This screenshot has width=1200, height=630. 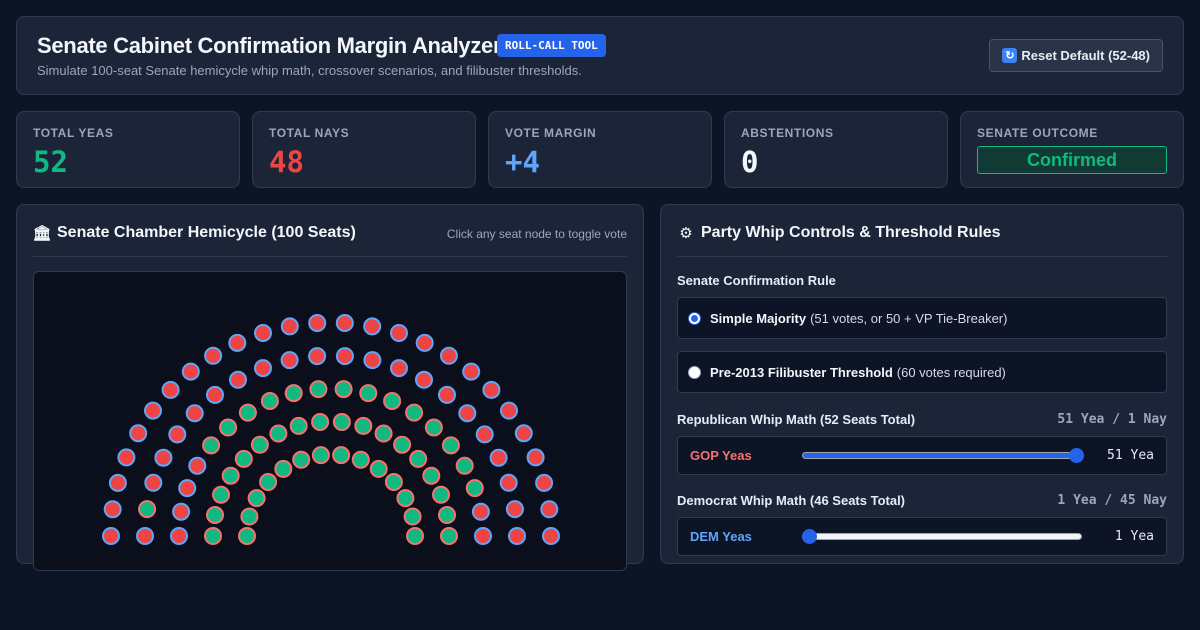 What do you see at coordinates (942, 536) in the screenshot?
I see `dem-yeas-slider` at bounding box center [942, 536].